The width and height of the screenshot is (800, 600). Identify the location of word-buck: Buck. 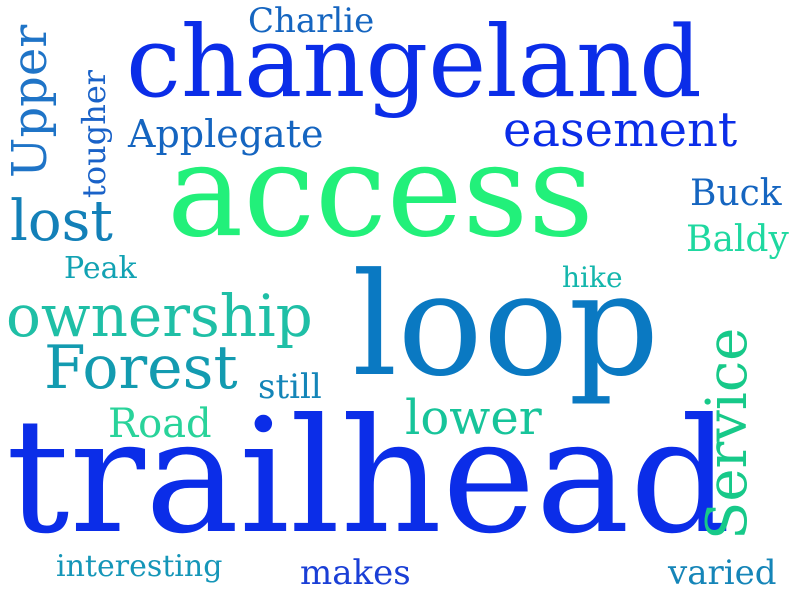
(736, 193).